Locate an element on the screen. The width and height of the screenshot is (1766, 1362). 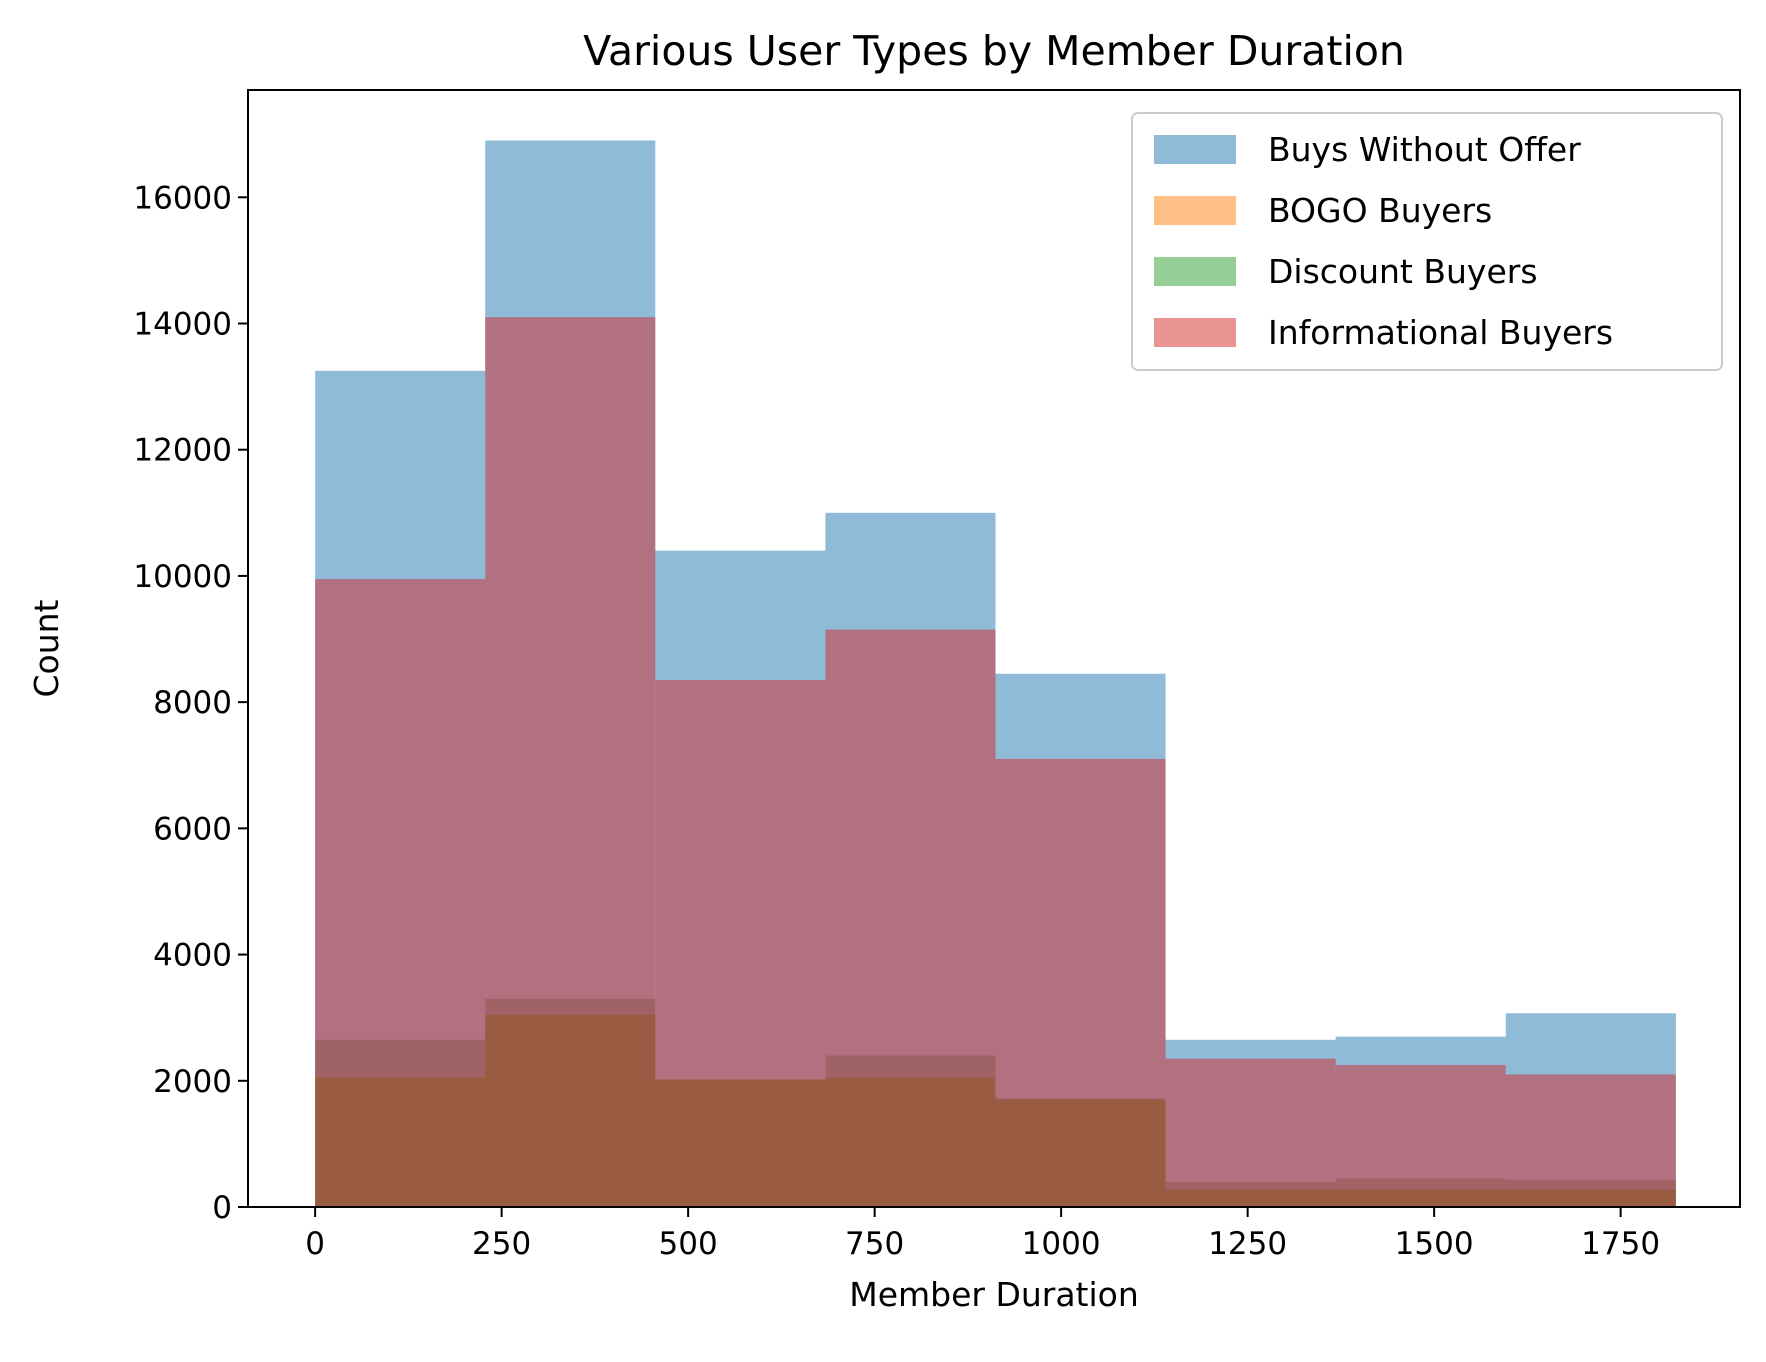
x-tick-label: 1250 is located at coordinates (1247, 1244).